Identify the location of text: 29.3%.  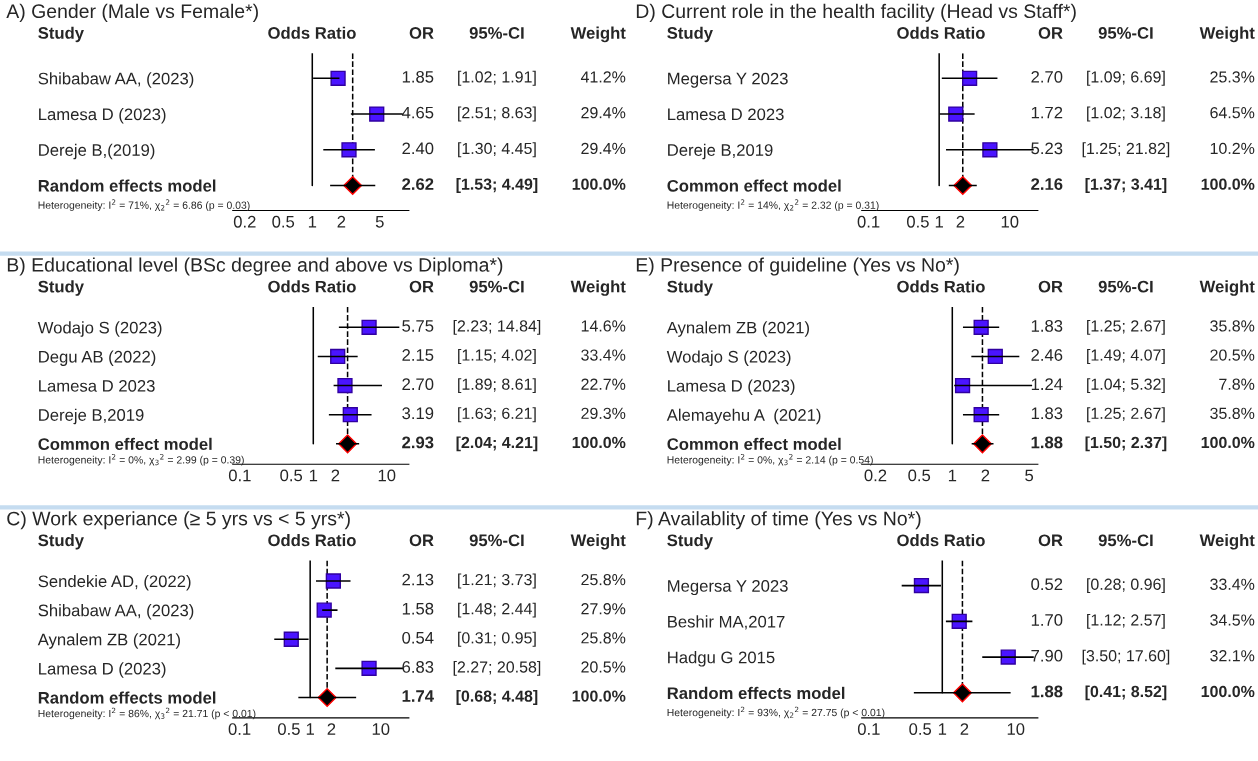
(603, 413).